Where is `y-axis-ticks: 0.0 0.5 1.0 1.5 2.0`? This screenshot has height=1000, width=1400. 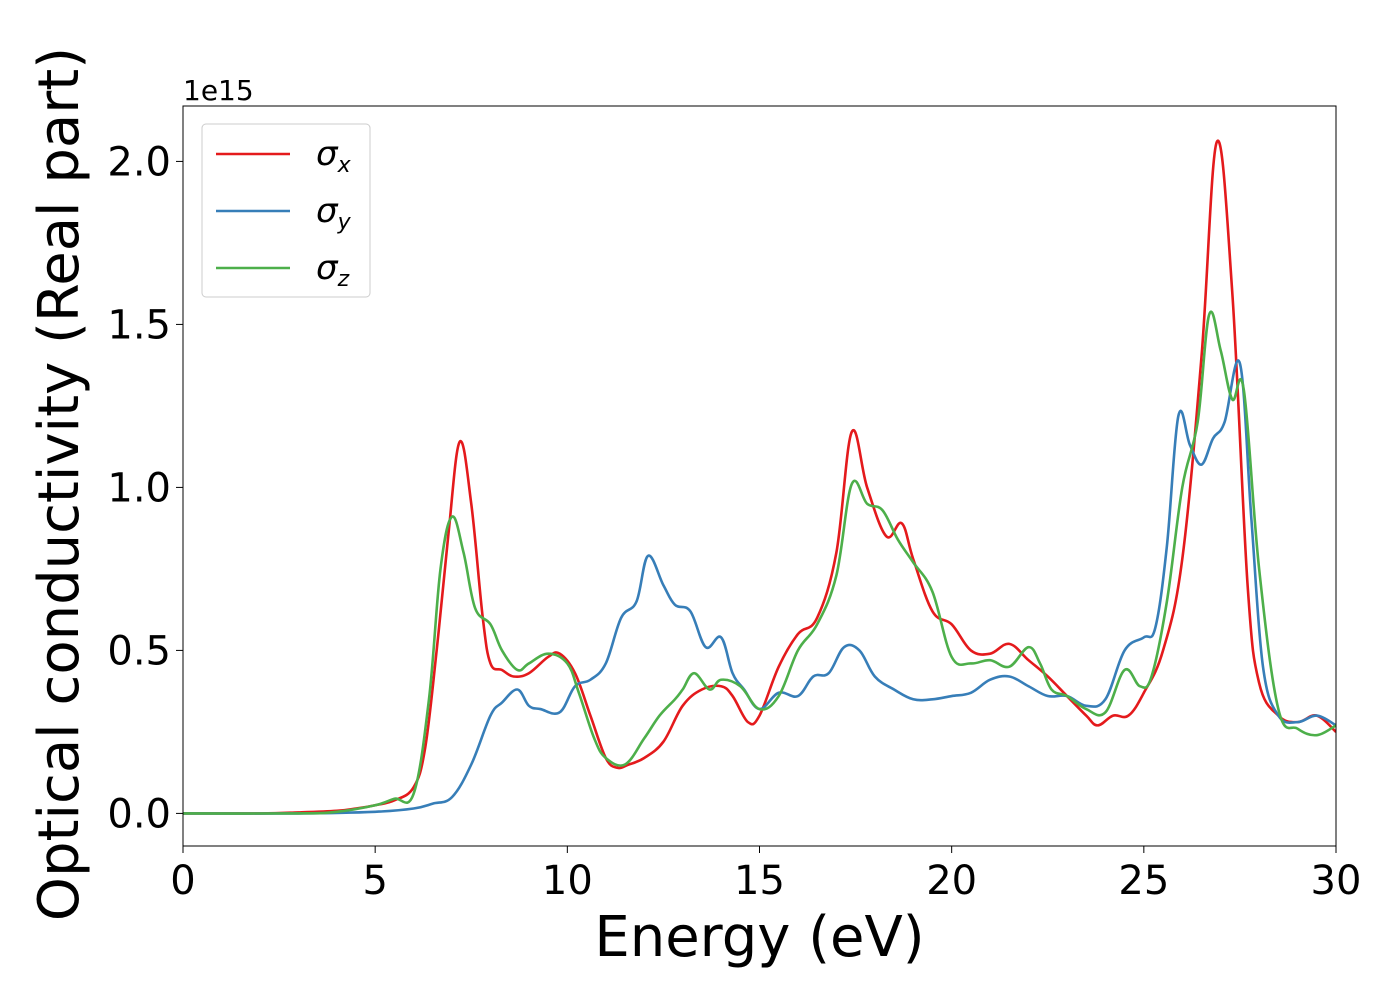 y-axis-ticks: 0.0 0.5 1.0 1.5 2.0 is located at coordinates (145, 488).